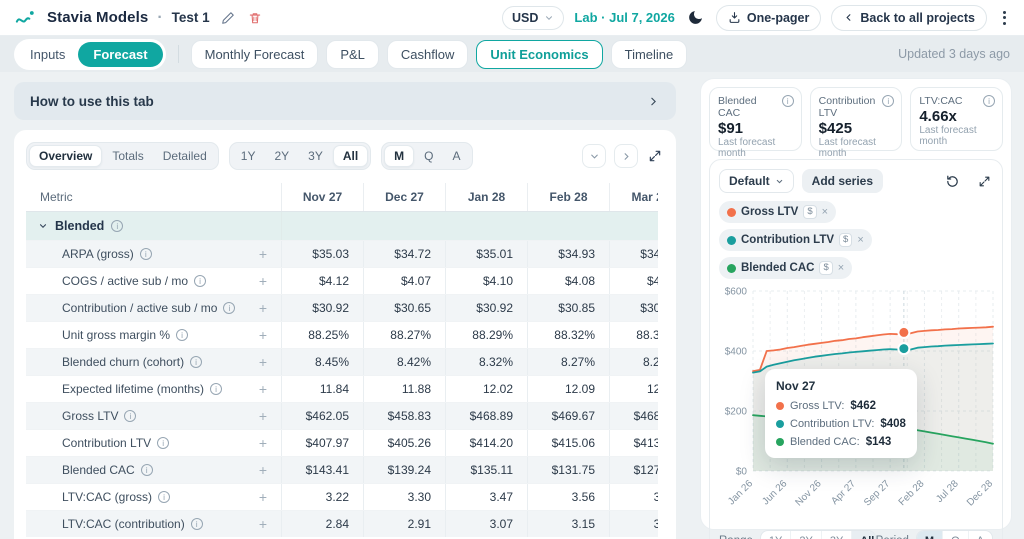 The height and width of the screenshot is (539, 1024). What do you see at coordinates (649, 54) in the screenshot?
I see `tab-timeline: Timeline` at bounding box center [649, 54].